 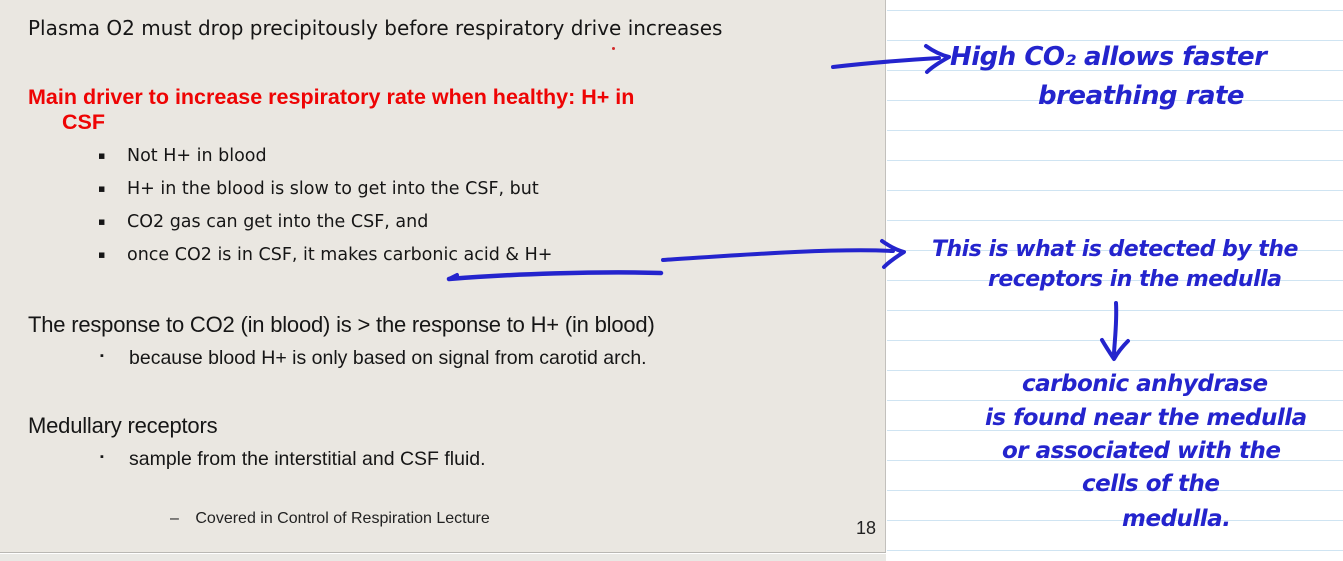 What do you see at coordinates (182, 156) in the screenshot?
I see `bullet-item: ▪ Not H+ in blood` at bounding box center [182, 156].